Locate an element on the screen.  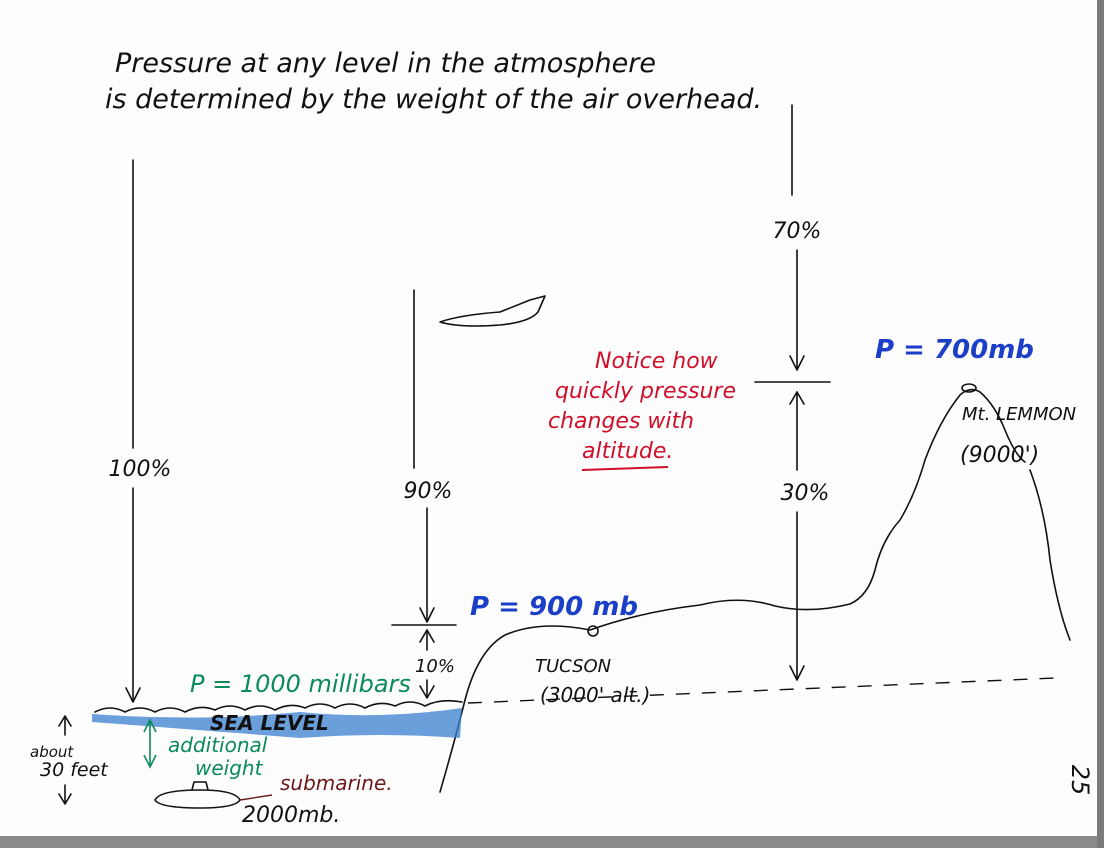
underline is located at coordinates (625, 468).